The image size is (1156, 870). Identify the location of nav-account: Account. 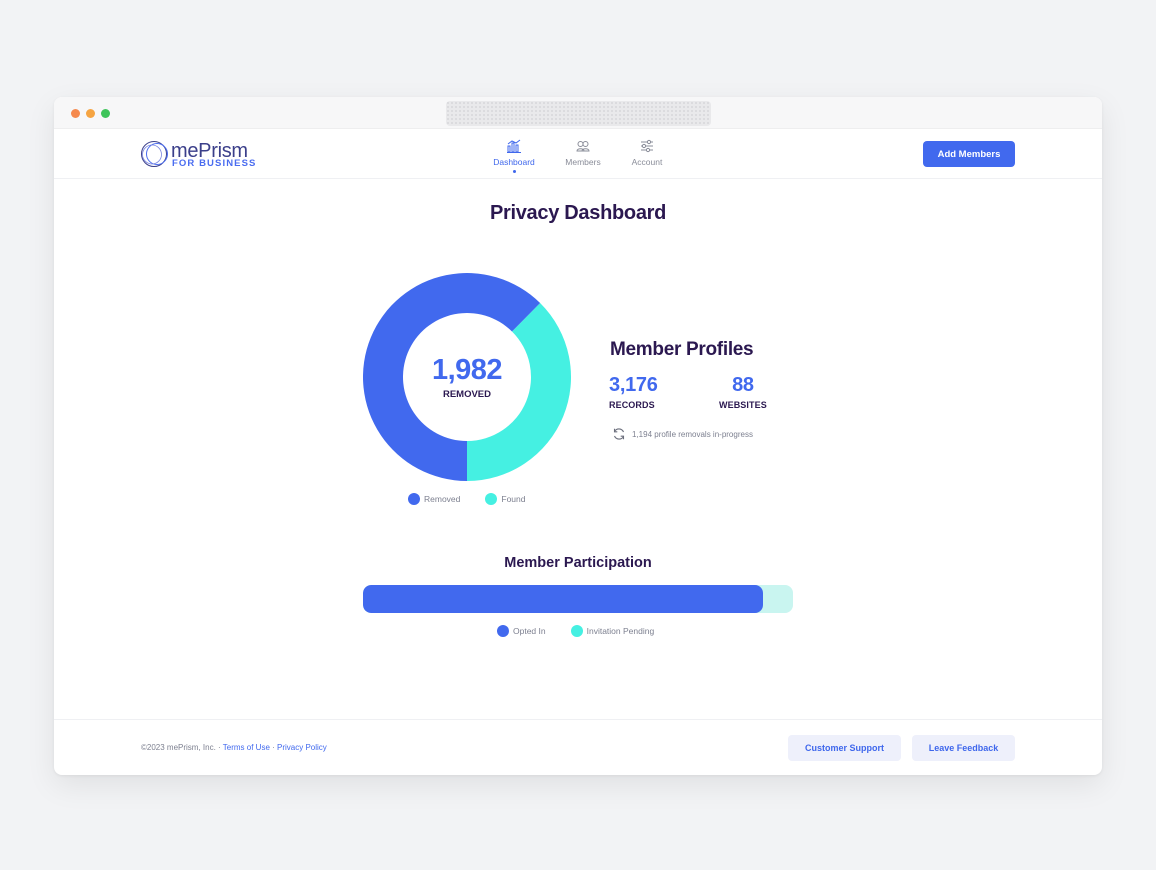
(647, 153).